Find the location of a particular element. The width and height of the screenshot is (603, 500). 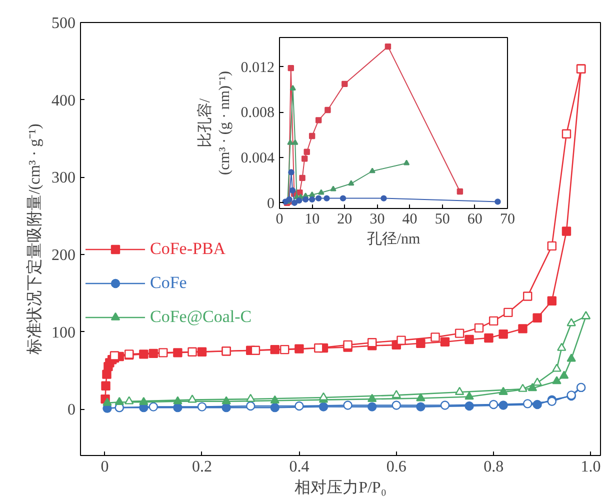

x-tick-label: 0.2 is located at coordinates (202, 467).